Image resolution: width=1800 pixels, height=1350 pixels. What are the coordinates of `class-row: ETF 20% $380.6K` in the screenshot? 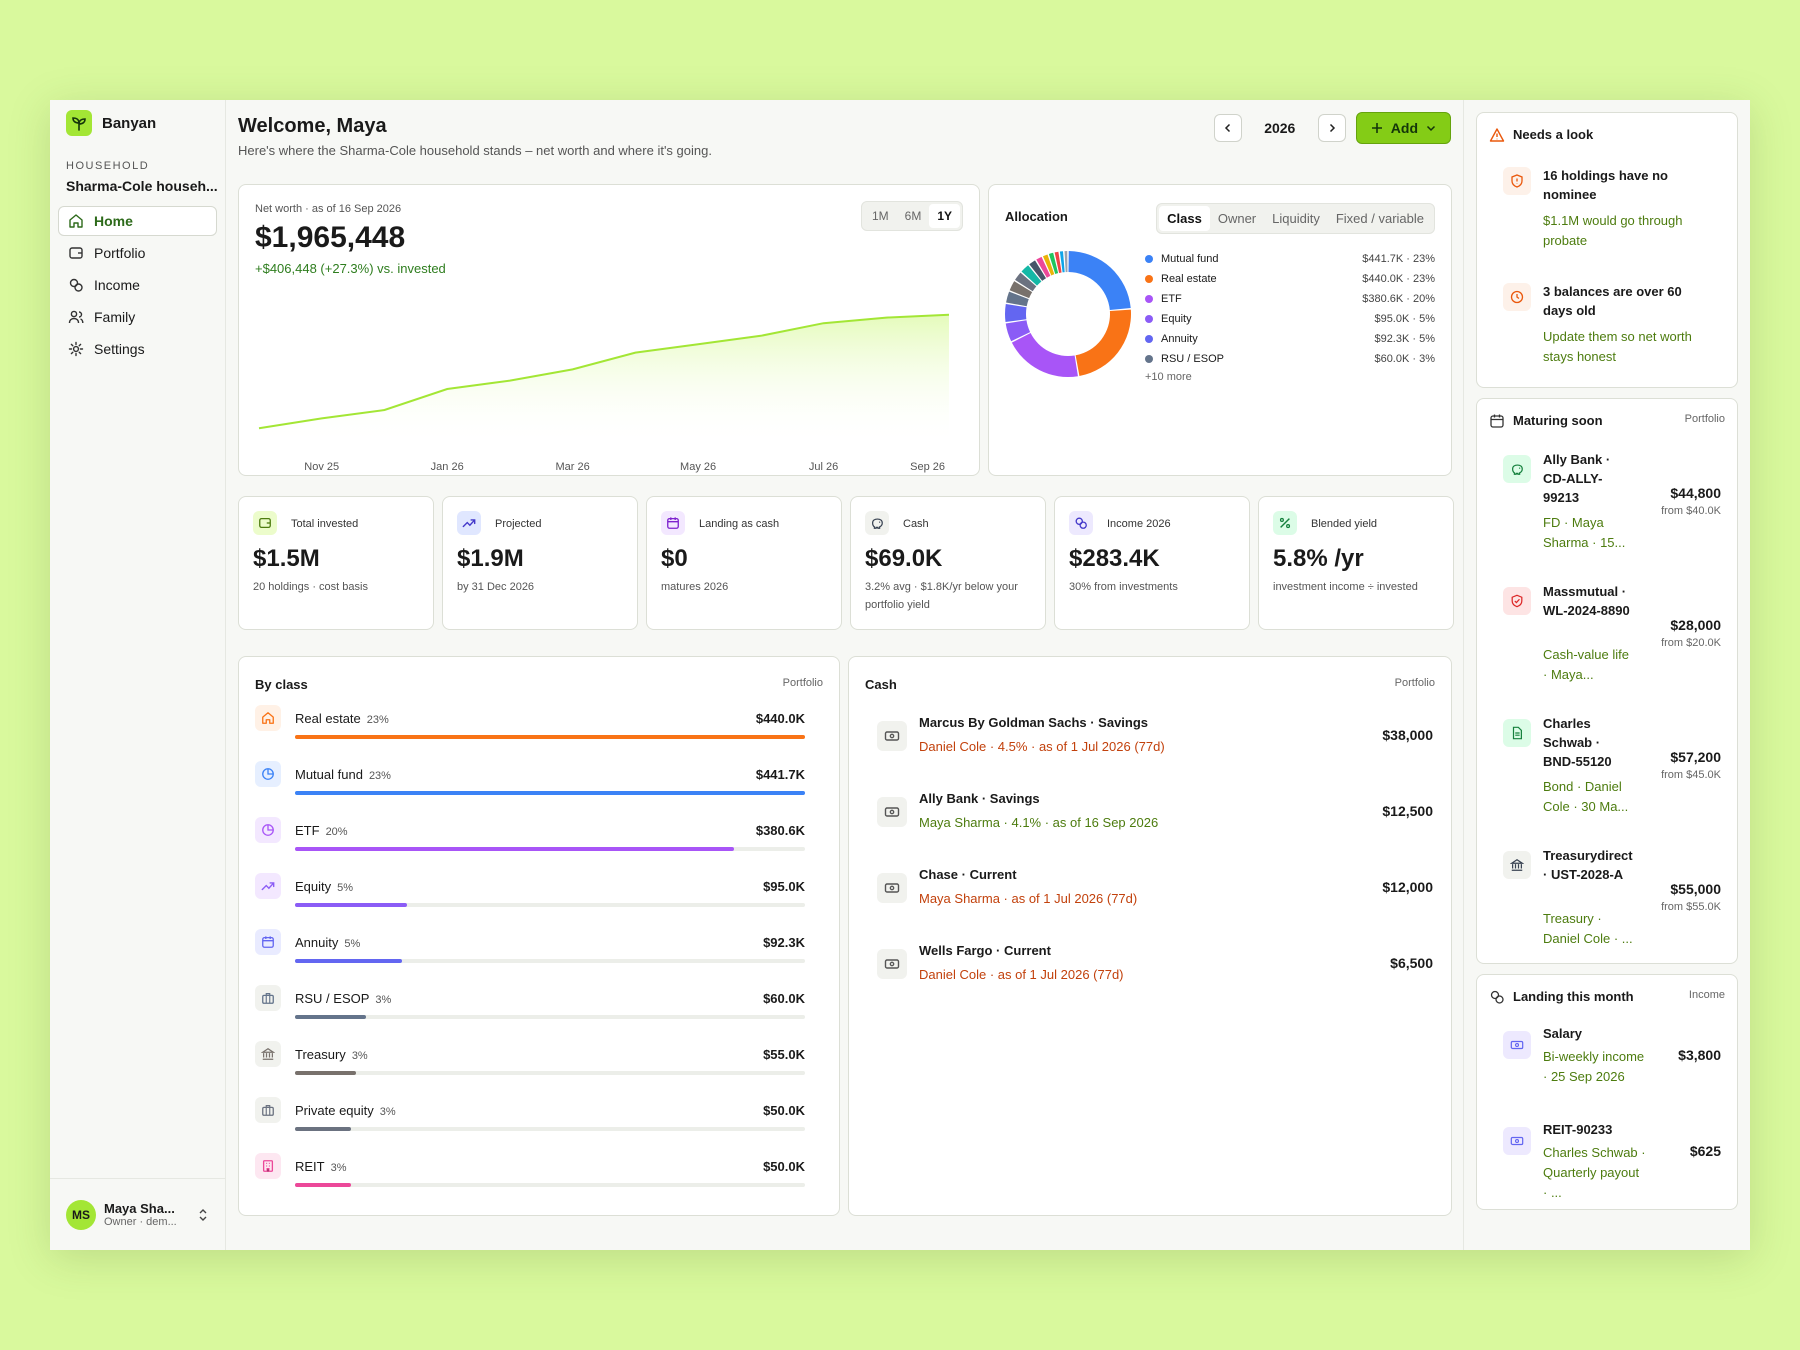 It's located at (538, 845).